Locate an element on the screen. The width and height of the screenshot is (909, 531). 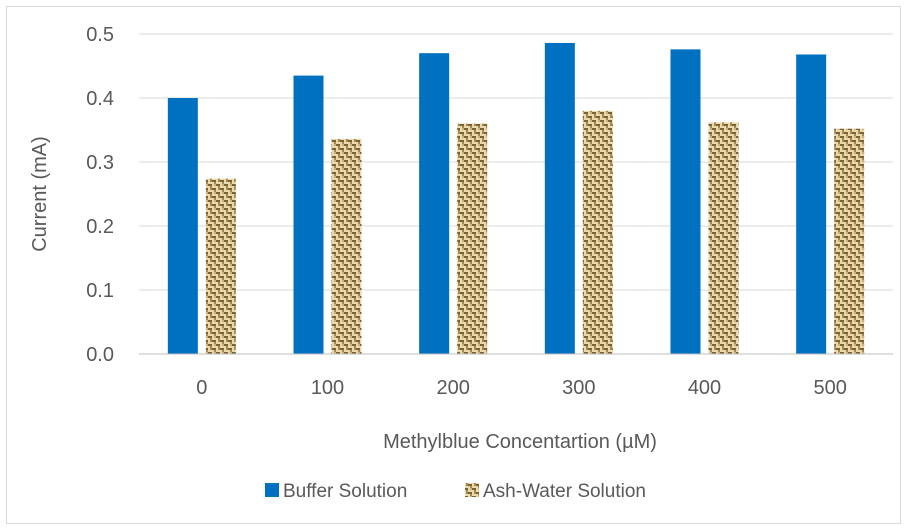
x-tick-label: 300 is located at coordinates (578, 388).